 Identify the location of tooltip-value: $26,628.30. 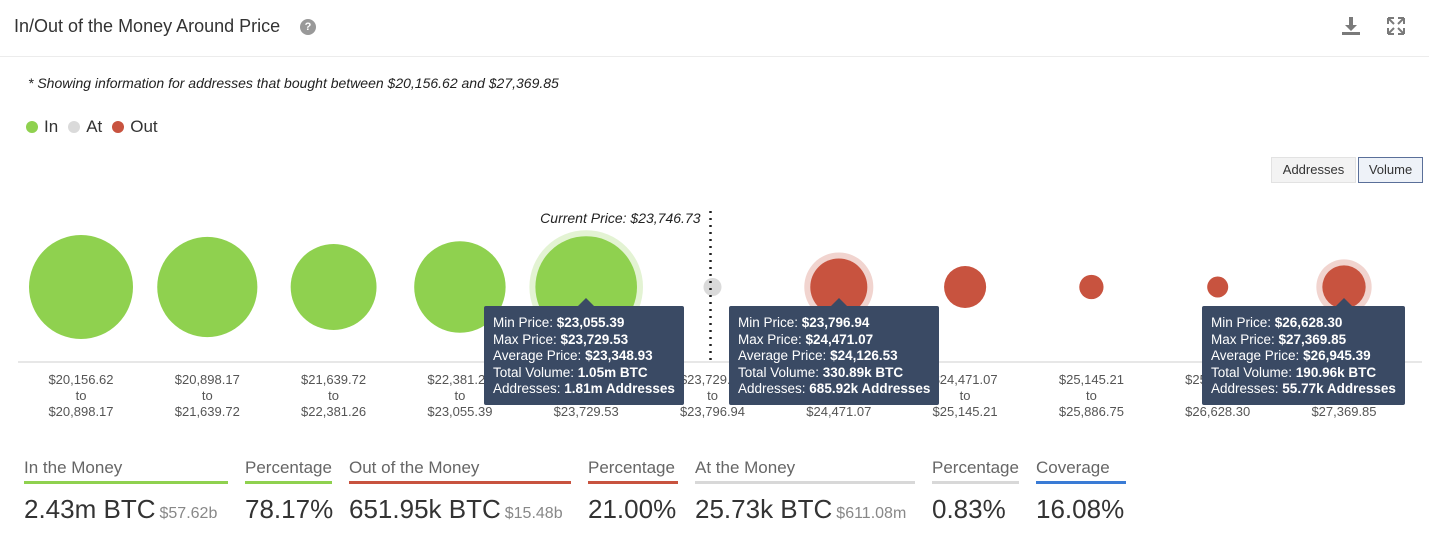
(1308, 322).